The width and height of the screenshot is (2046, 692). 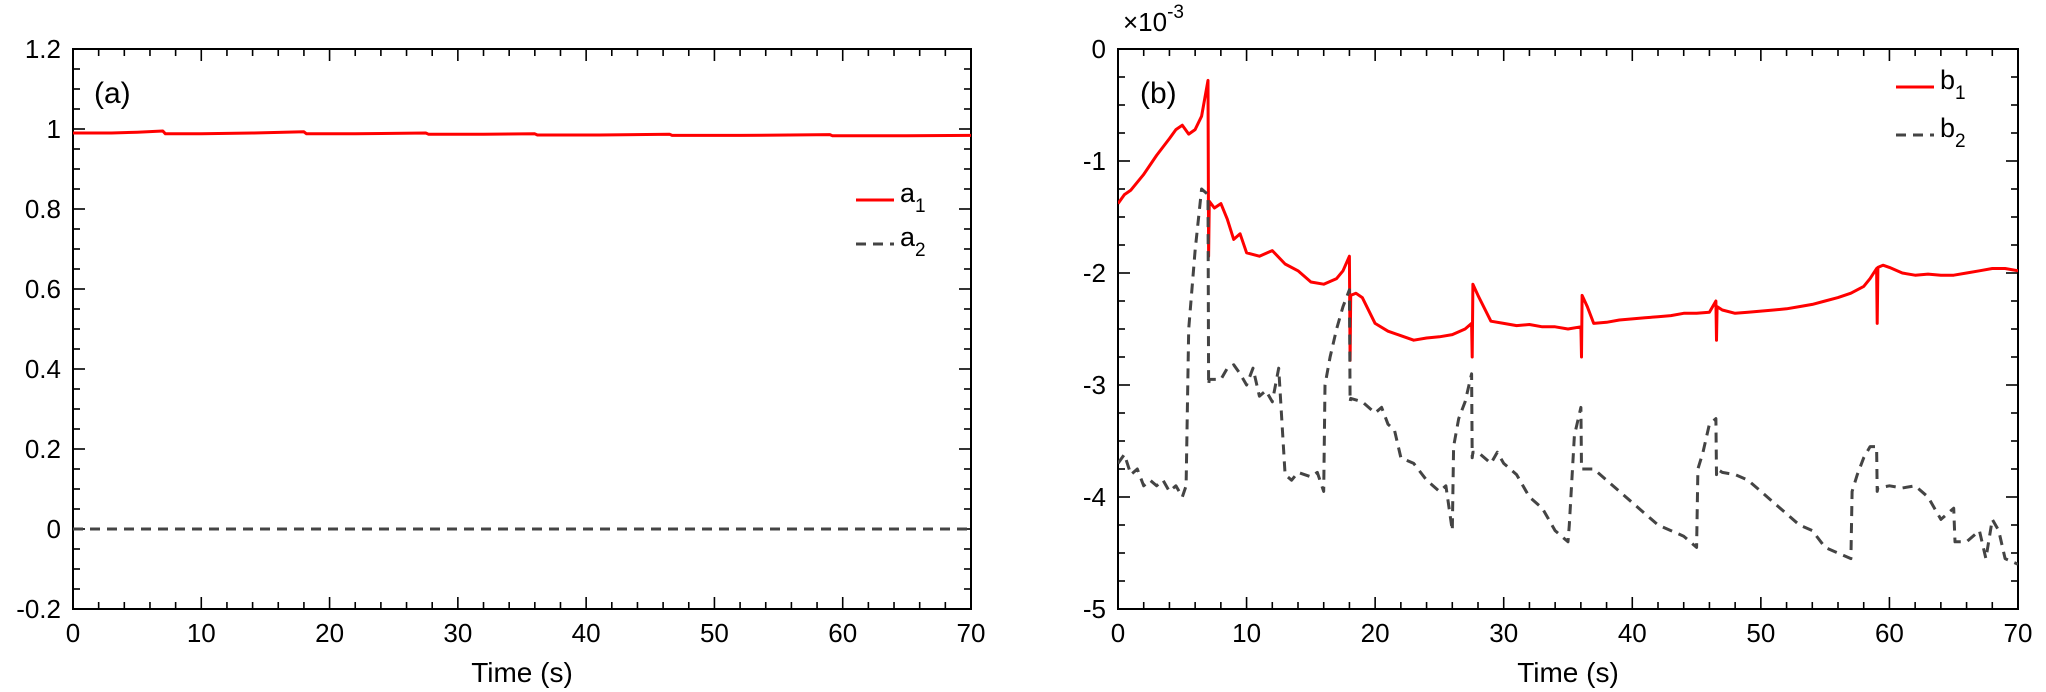 I want to click on panel-b-x-axis-title: Time (s), so click(x=1568, y=672).